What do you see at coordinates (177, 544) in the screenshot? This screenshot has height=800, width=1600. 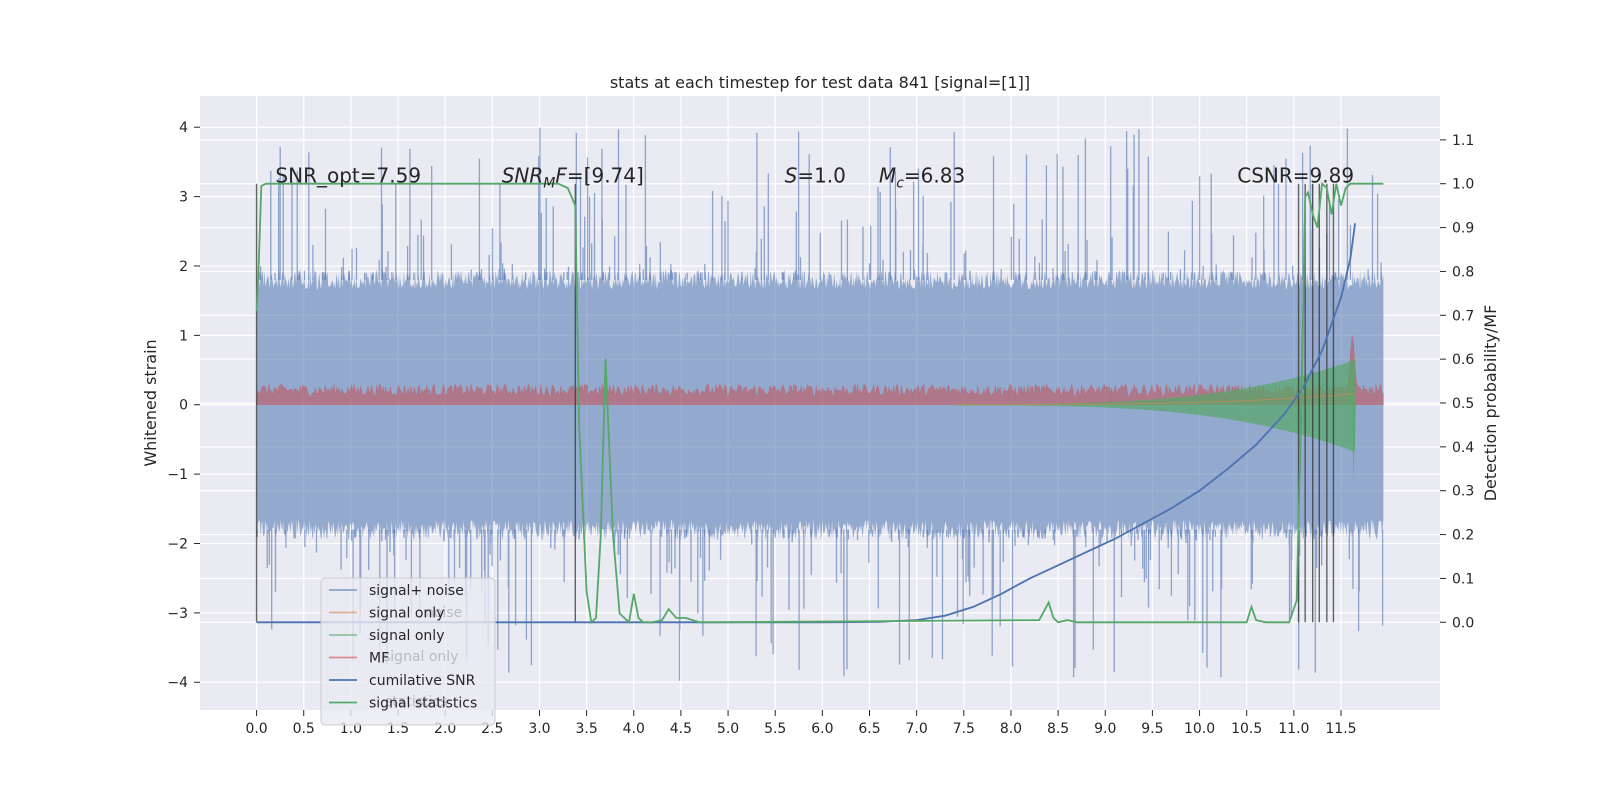 I see `y-tick-label: −2` at bounding box center [177, 544].